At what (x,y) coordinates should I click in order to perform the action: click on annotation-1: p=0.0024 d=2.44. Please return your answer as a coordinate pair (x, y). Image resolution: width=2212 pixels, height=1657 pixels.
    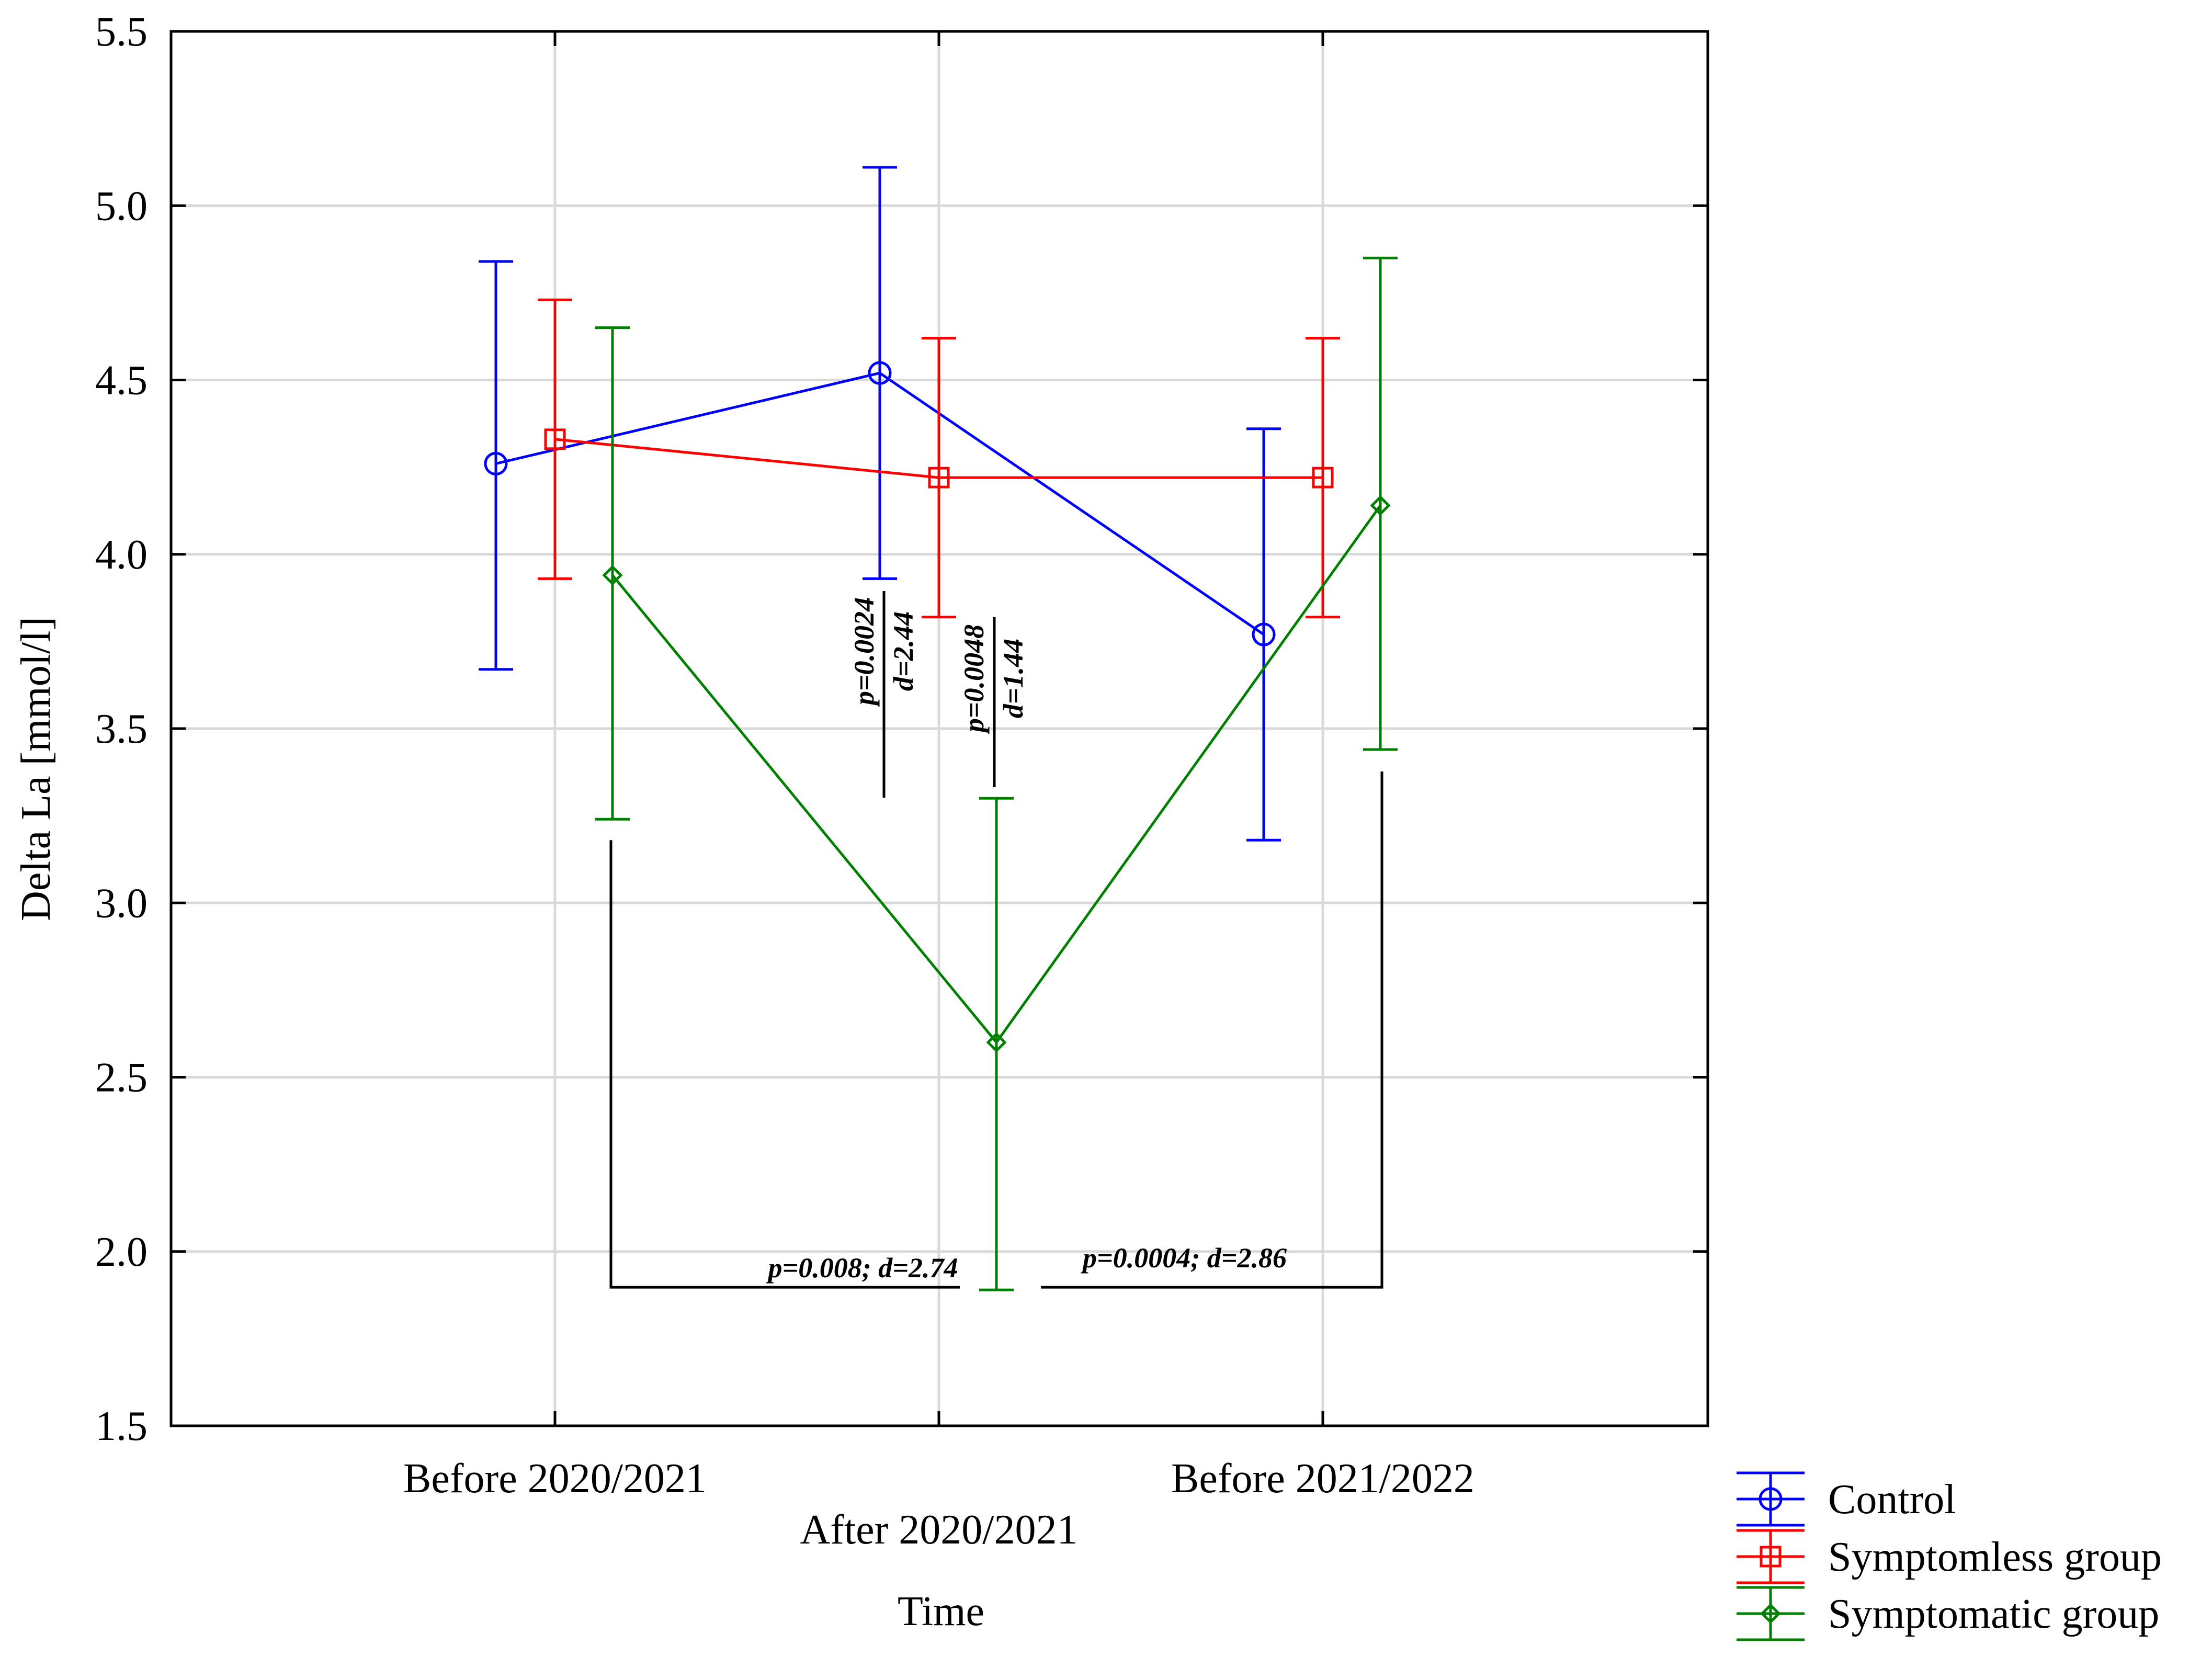
    Looking at the image, I should click on (883, 652).